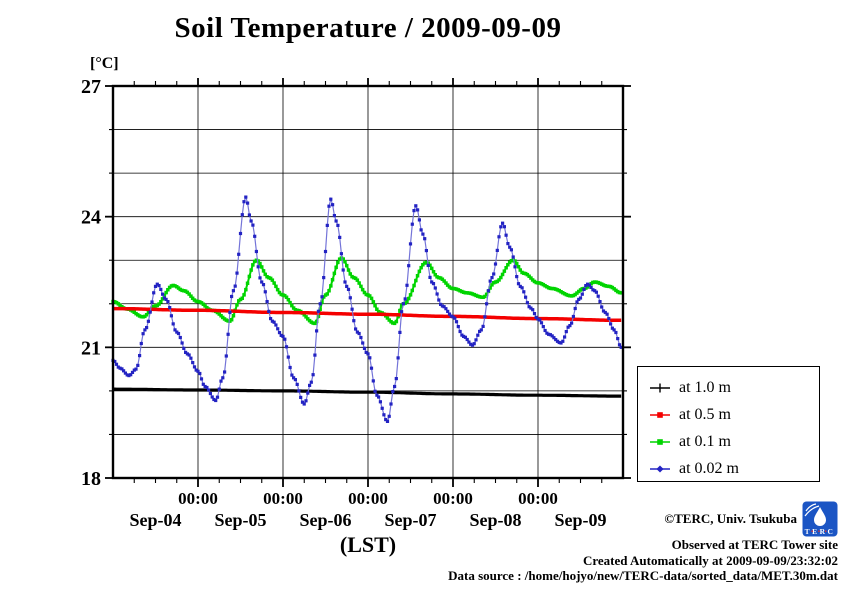 The height and width of the screenshot is (595, 842). Describe the element at coordinates (155, 520) in the screenshot. I see `svg-text: Sep-04` at that location.